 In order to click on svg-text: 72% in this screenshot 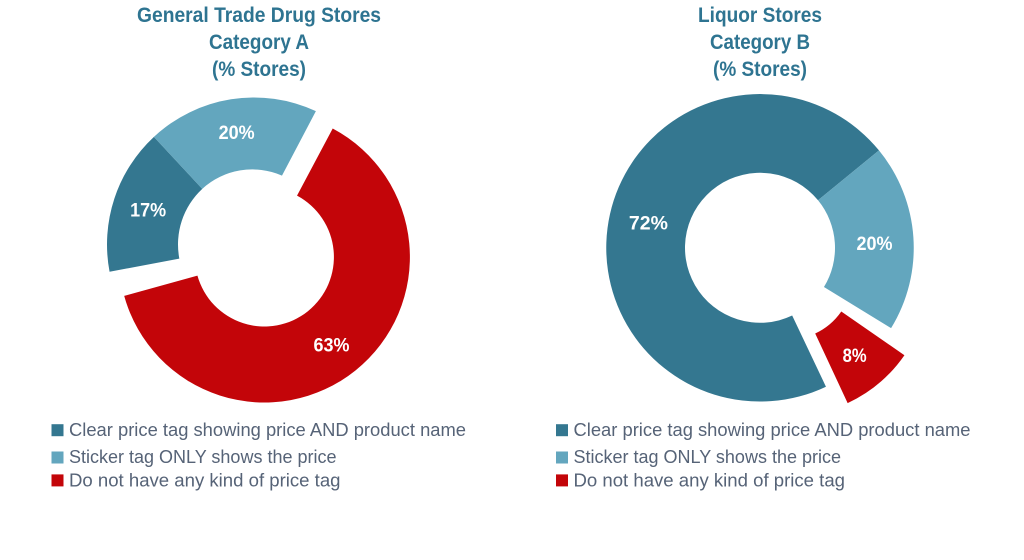, I will do `click(648, 224)`.